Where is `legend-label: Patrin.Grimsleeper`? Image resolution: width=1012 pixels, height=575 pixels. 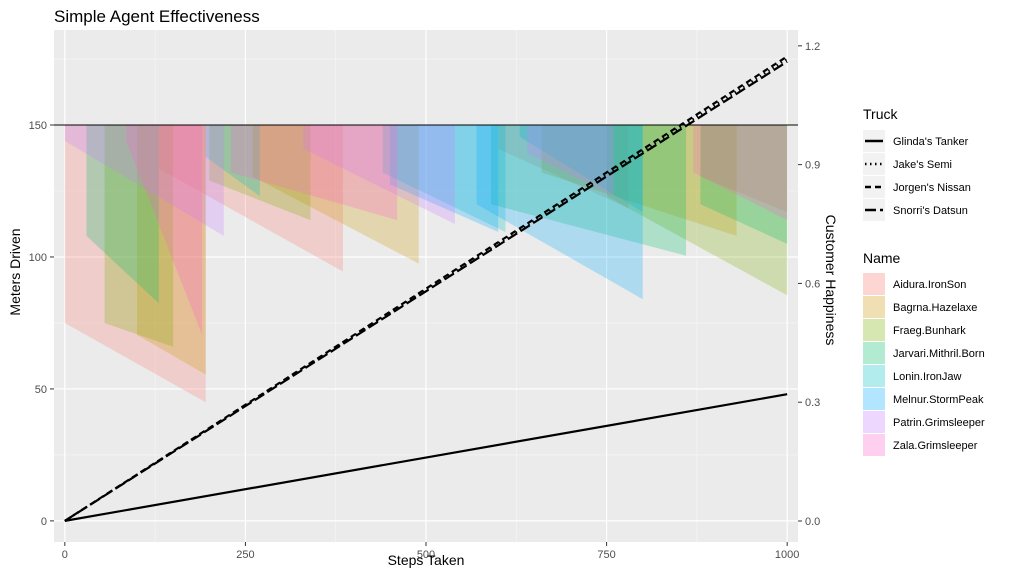 legend-label: Patrin.Grimsleeper is located at coordinates (939, 423).